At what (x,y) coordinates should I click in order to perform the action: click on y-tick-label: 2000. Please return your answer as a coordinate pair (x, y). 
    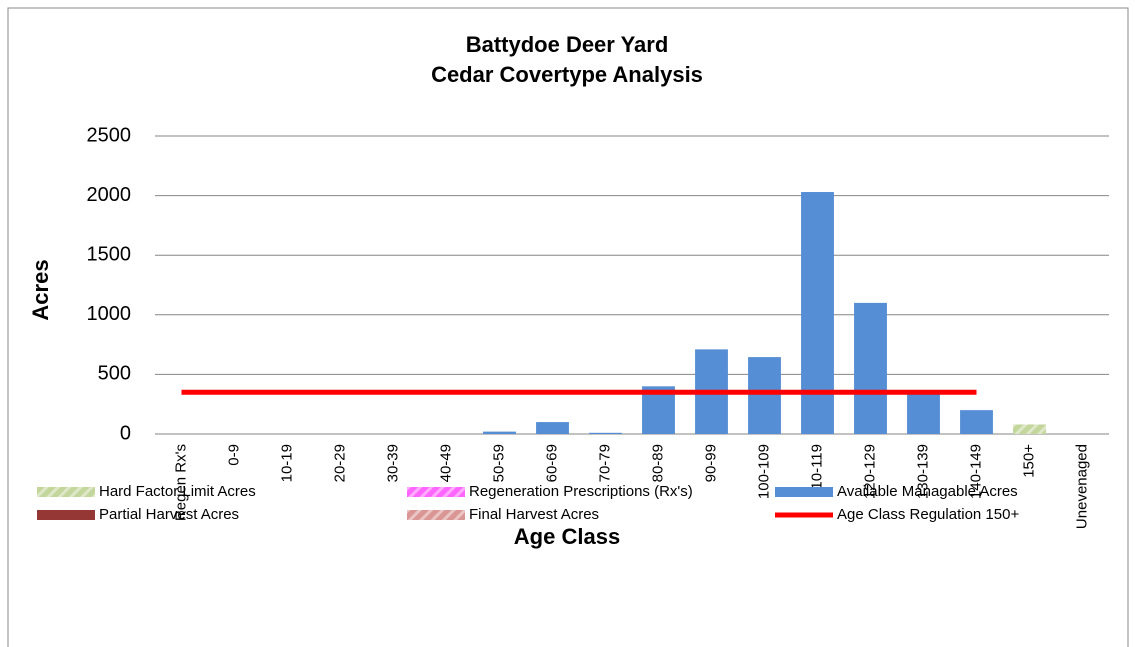
    Looking at the image, I should click on (109, 195).